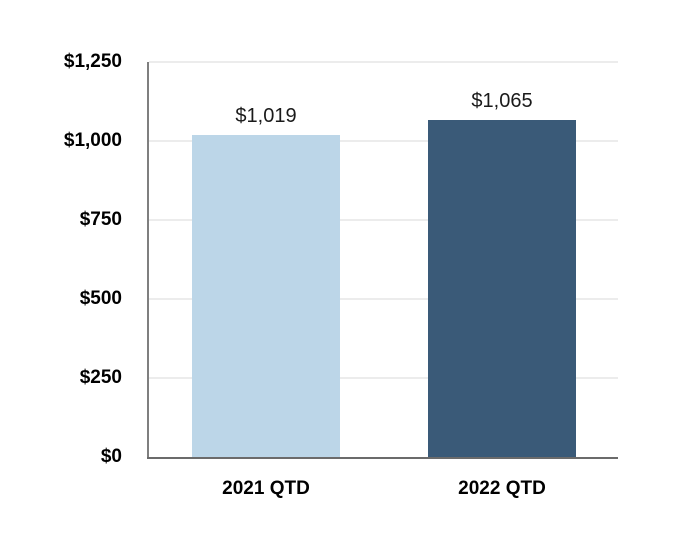 This screenshot has width=682, height=560. Describe the element at coordinates (382, 457) in the screenshot. I see `x-axis-line` at that location.